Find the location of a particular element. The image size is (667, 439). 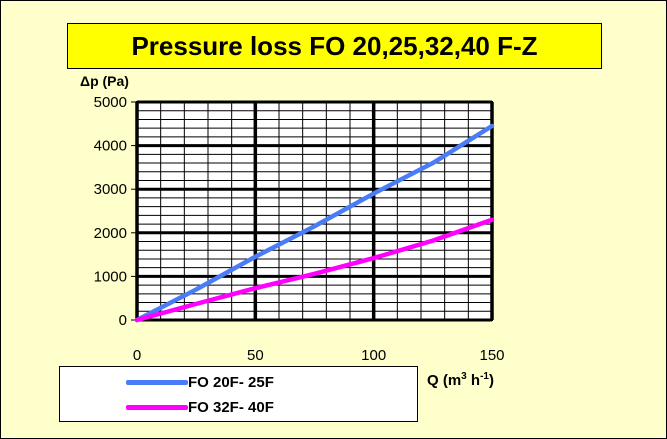

y-tick-label: 0 is located at coordinates (123, 320).